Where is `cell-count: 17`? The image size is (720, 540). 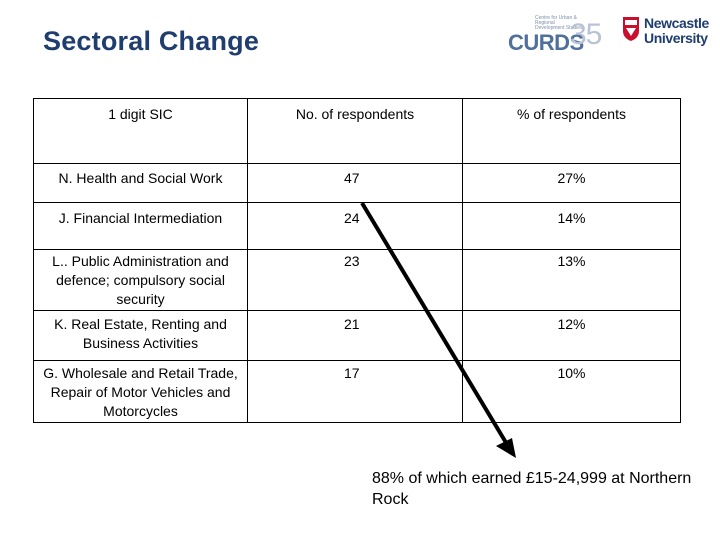
cell-count: 17 is located at coordinates (355, 391).